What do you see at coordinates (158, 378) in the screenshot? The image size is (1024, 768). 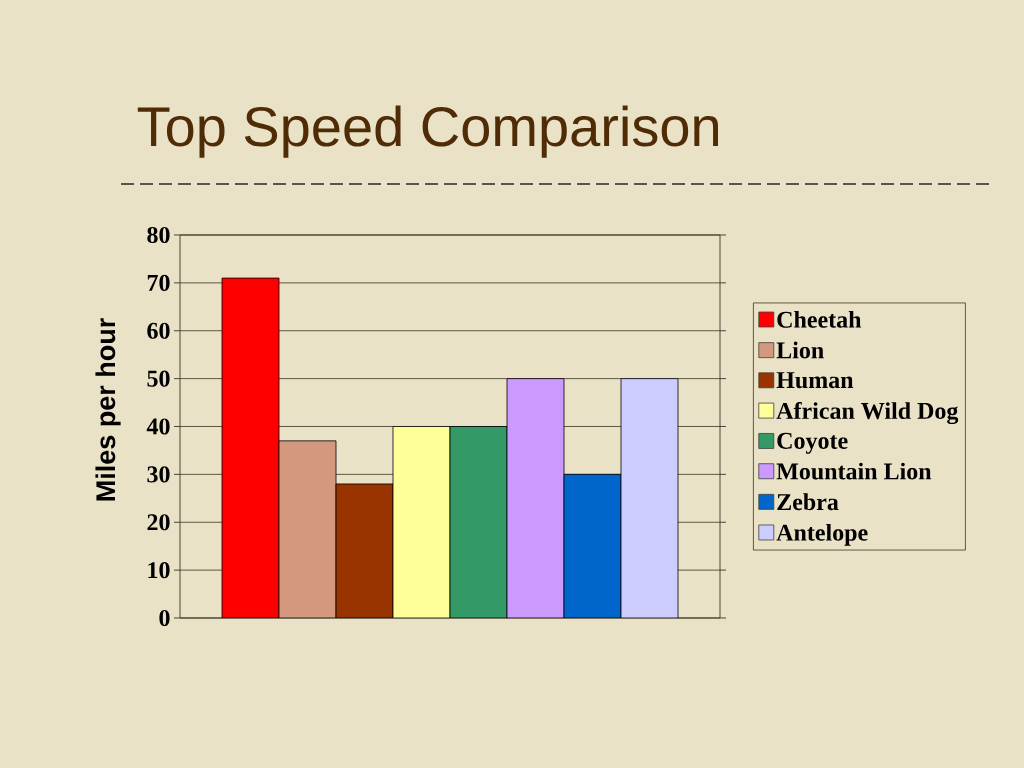 I see `y-tick-label: 50` at bounding box center [158, 378].